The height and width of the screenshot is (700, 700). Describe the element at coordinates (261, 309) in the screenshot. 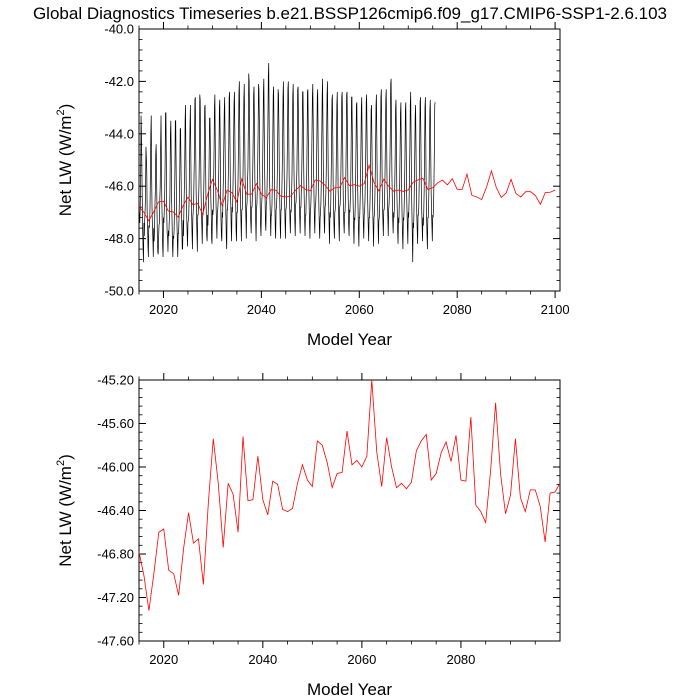

I see `top-x-tick-label: 2040` at that location.